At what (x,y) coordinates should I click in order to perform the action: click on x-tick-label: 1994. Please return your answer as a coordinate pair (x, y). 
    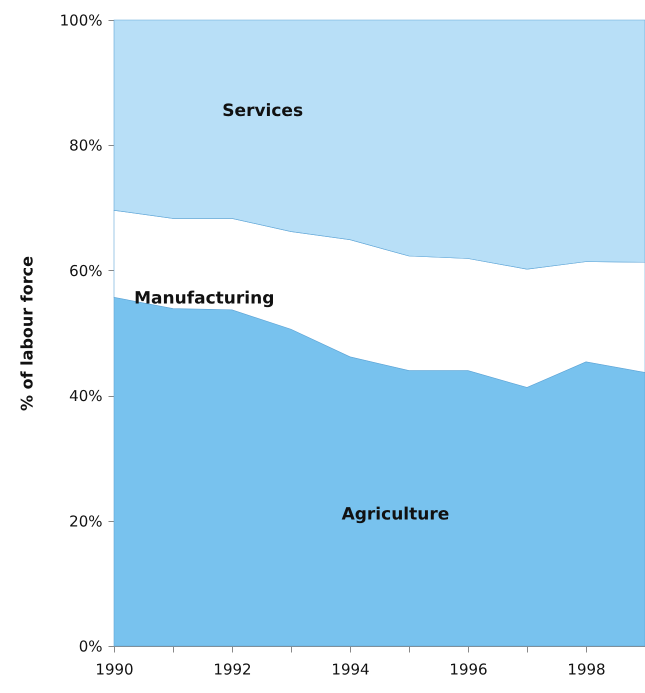
    Looking at the image, I should click on (350, 669).